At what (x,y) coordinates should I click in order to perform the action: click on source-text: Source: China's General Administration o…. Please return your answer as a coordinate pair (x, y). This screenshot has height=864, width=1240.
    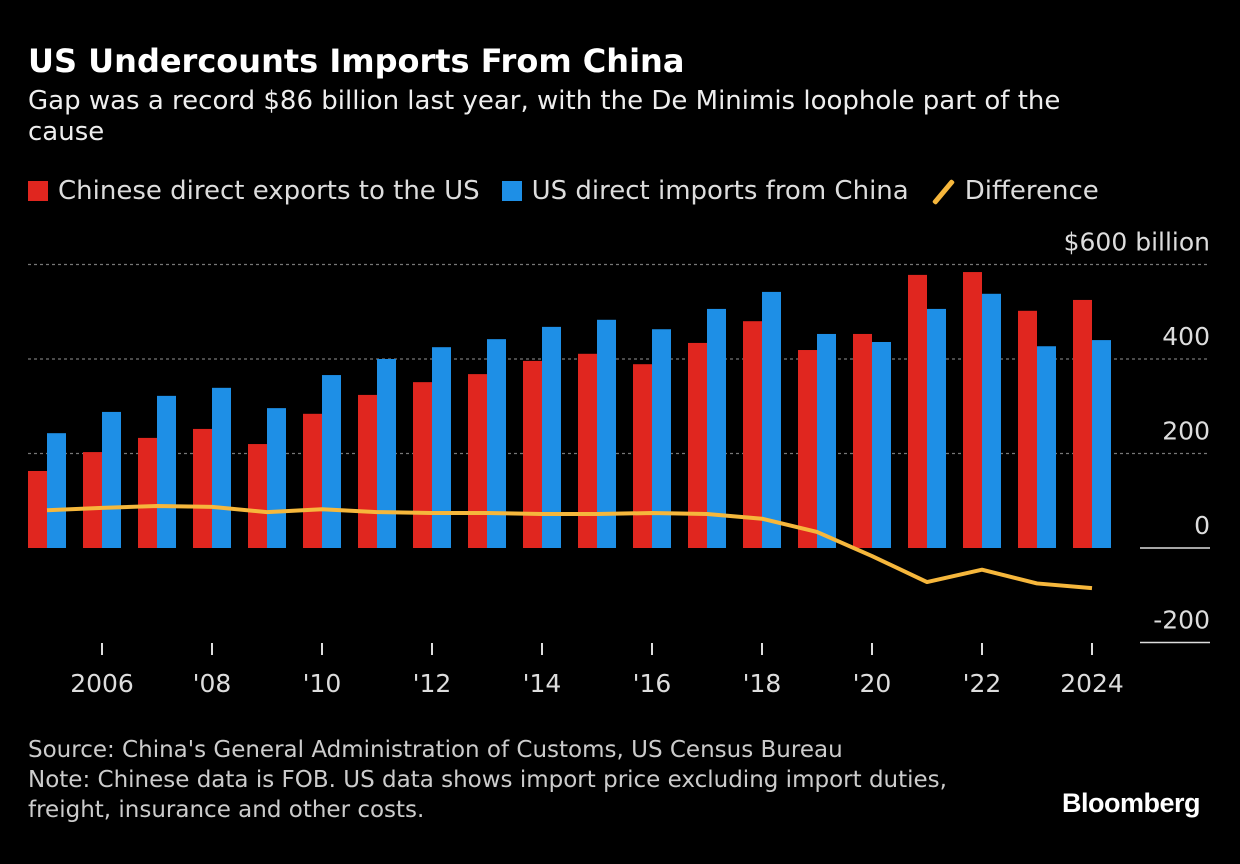
    Looking at the image, I should click on (435, 750).